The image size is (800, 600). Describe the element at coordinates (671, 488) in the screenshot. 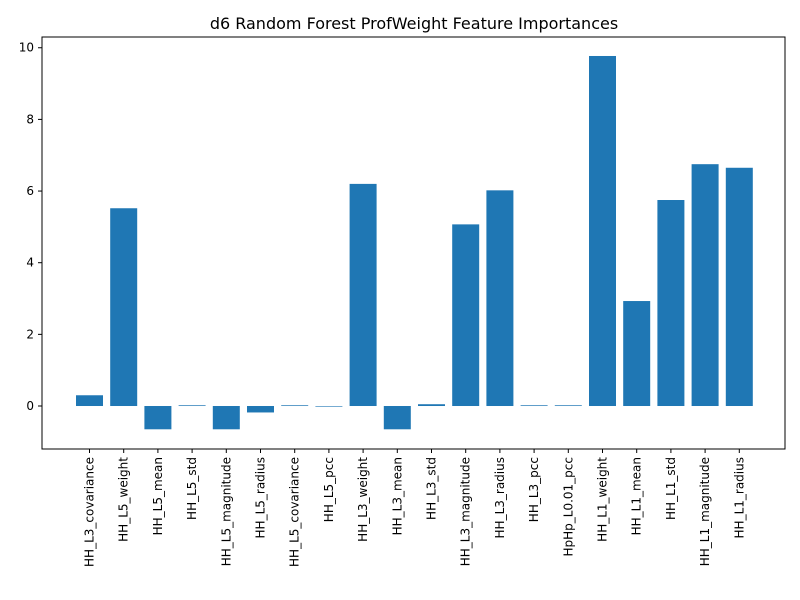

I see `x-tick-label-HH_L1_std: HH_L1_std` at that location.